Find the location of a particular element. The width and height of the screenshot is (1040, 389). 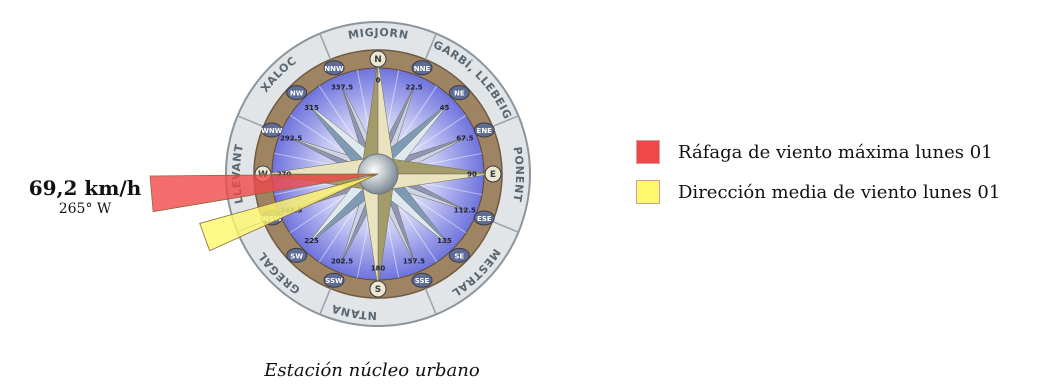

compass-point-se: SE is located at coordinates (459, 256).